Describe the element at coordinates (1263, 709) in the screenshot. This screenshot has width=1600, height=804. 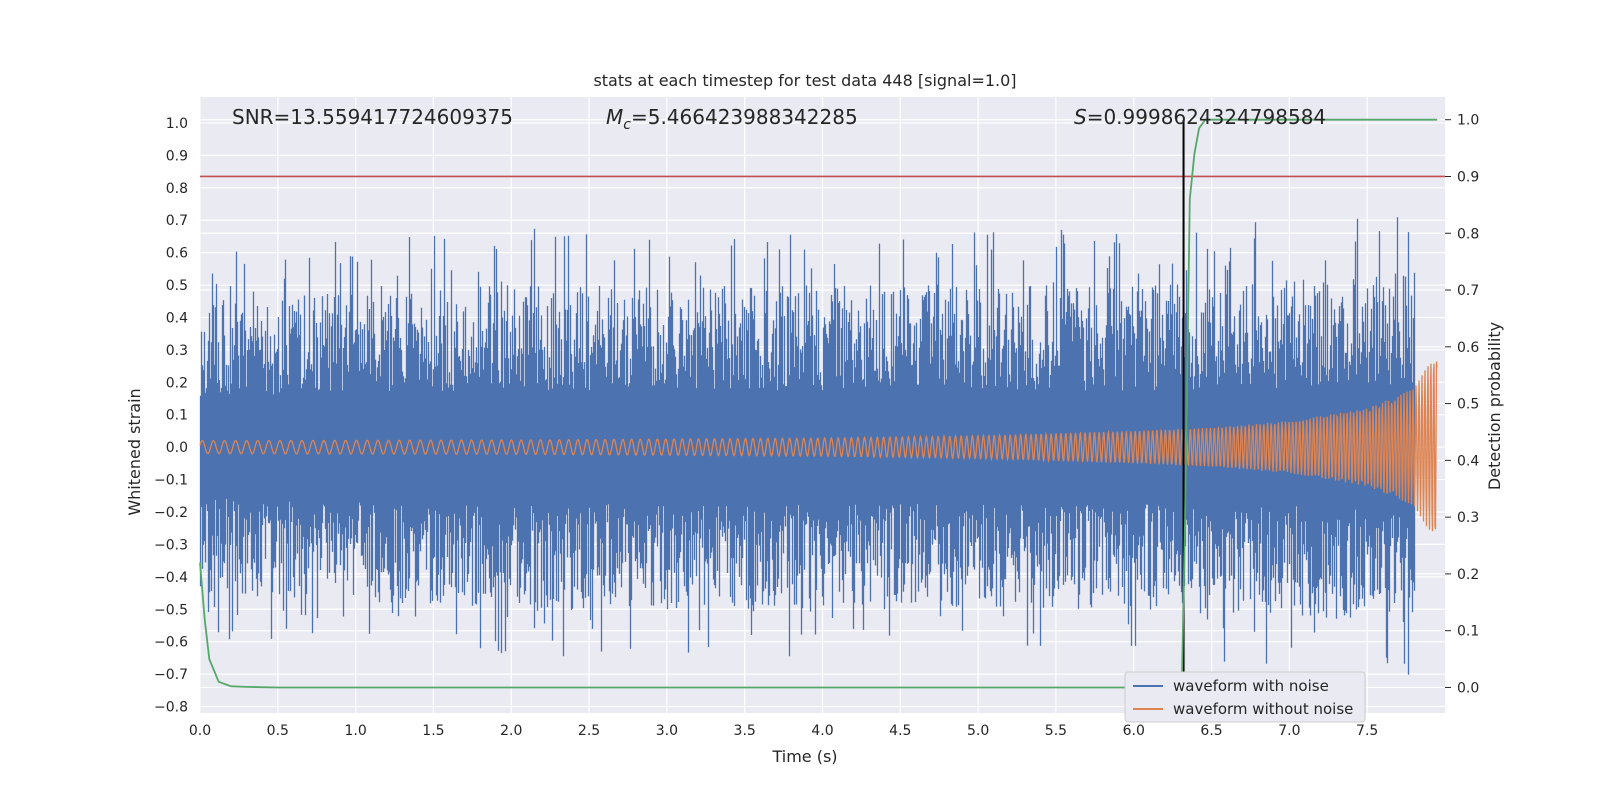
I see `legend-label-clean: waveform without noise` at that location.